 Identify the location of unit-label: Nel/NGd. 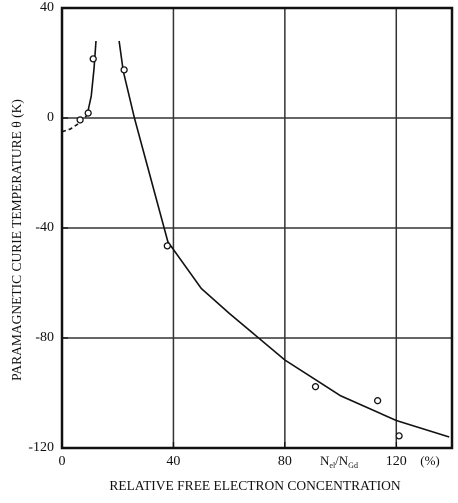
(339, 461).